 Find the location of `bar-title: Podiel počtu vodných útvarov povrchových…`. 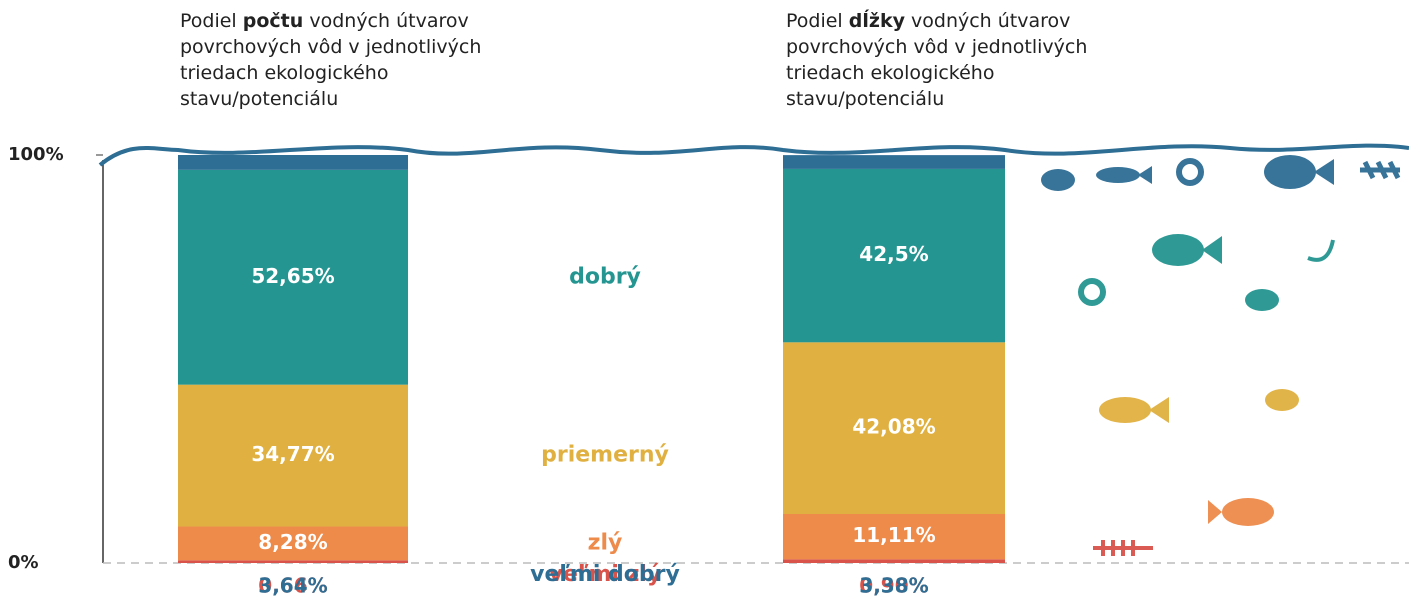

bar-title: Podiel počtu vodných útvarov povrchových… is located at coordinates (360, 60).